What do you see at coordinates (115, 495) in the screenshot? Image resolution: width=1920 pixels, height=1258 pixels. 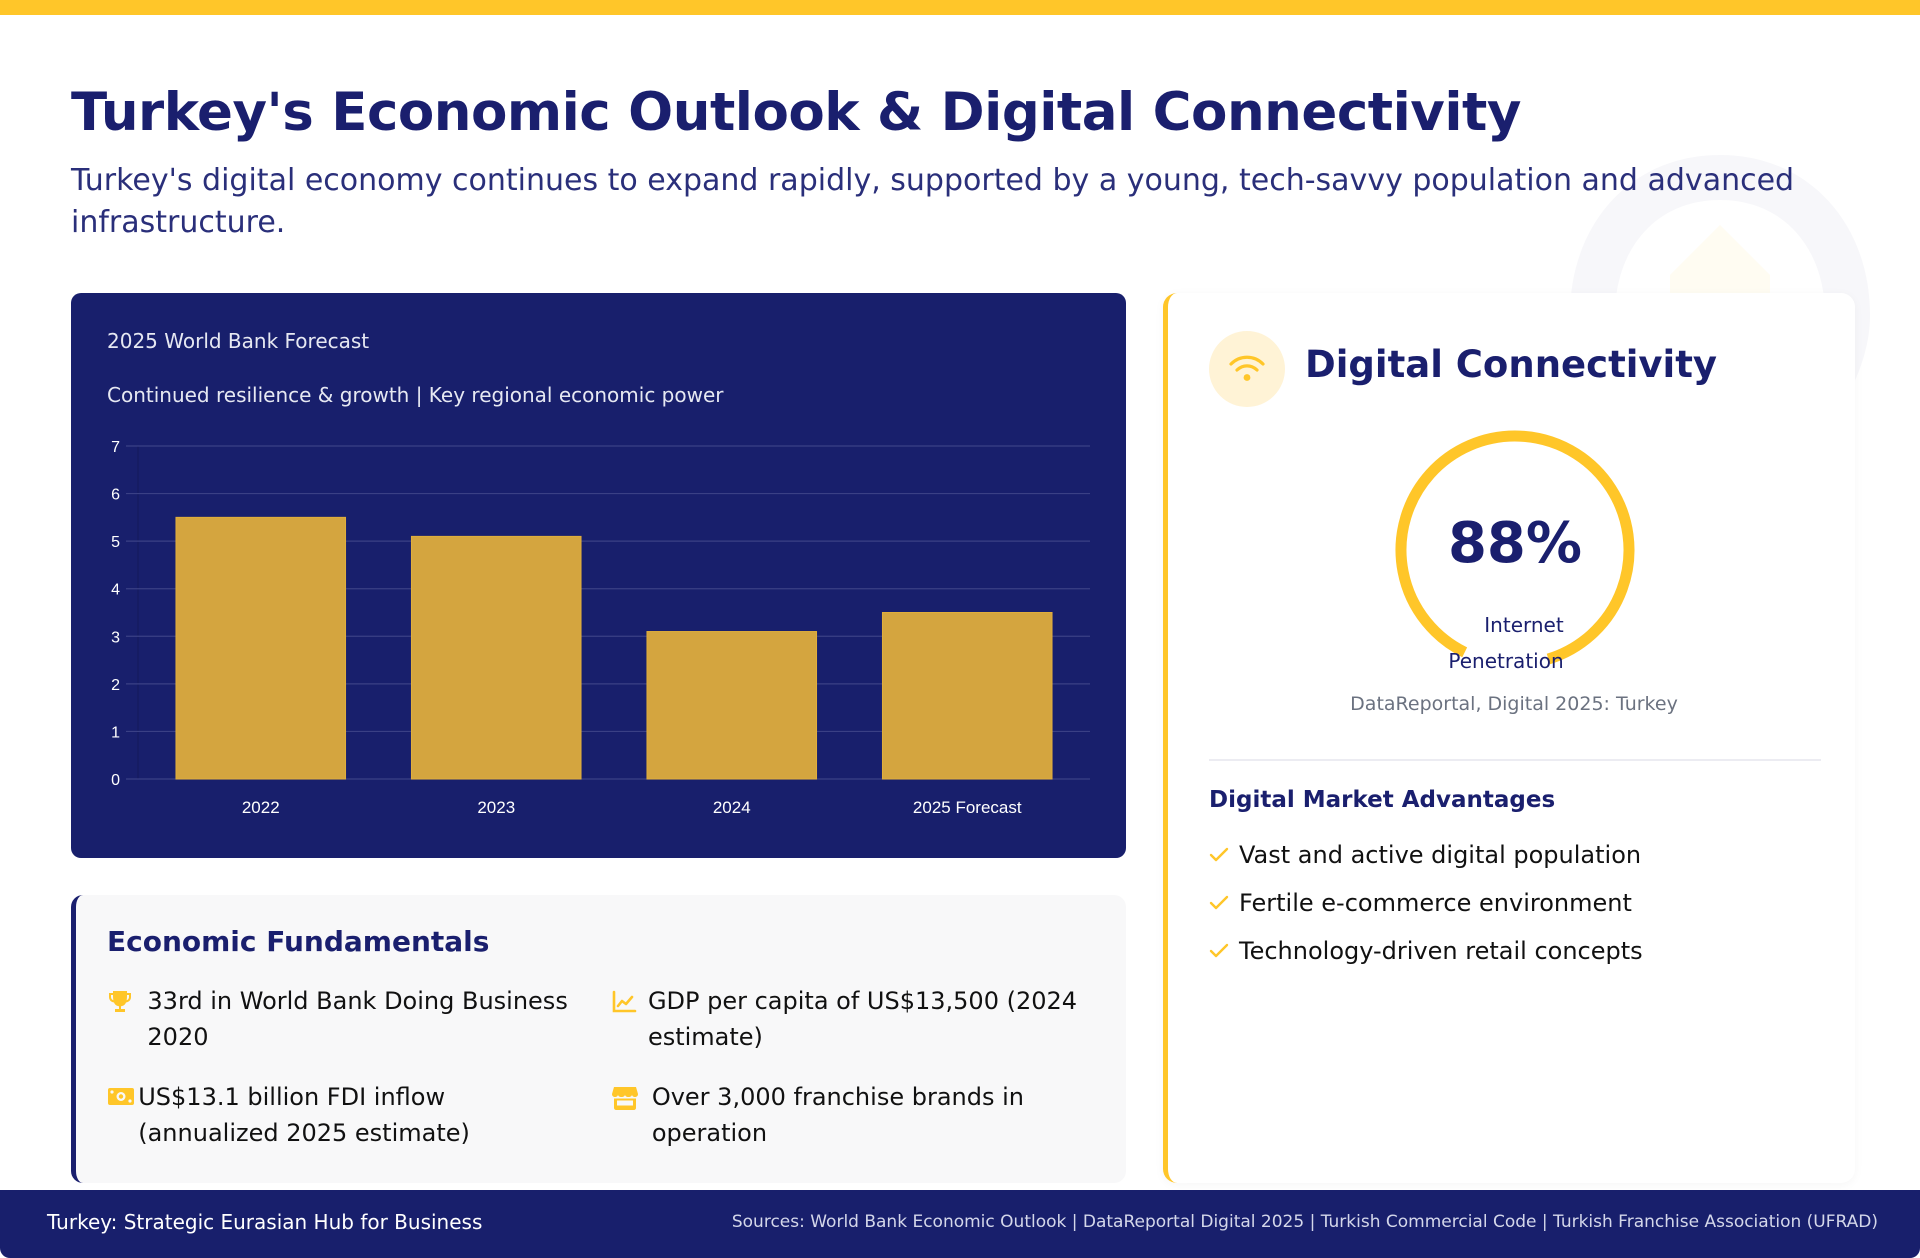 I see `y-tick-label: 6` at bounding box center [115, 495].